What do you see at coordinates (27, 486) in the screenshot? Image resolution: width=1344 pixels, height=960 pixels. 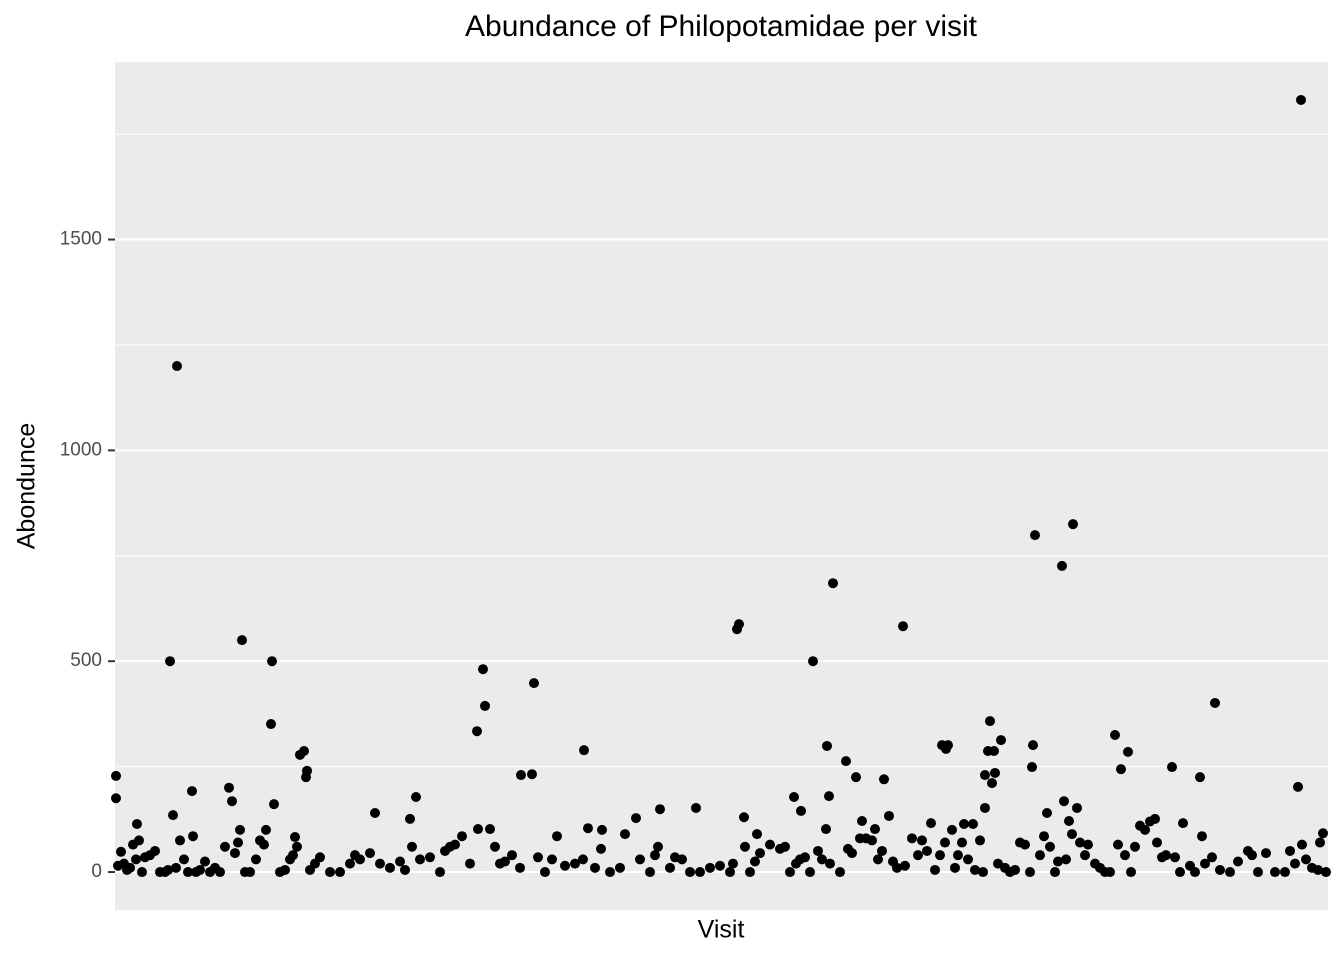 I see `y-axis-title: Abondunce` at bounding box center [27, 486].